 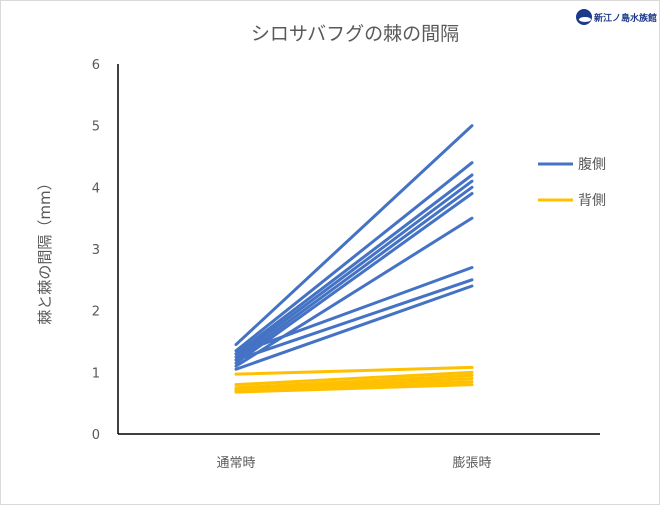 What do you see at coordinates (592, 201) in the screenshot?
I see `legend-label: 背側` at bounding box center [592, 201].